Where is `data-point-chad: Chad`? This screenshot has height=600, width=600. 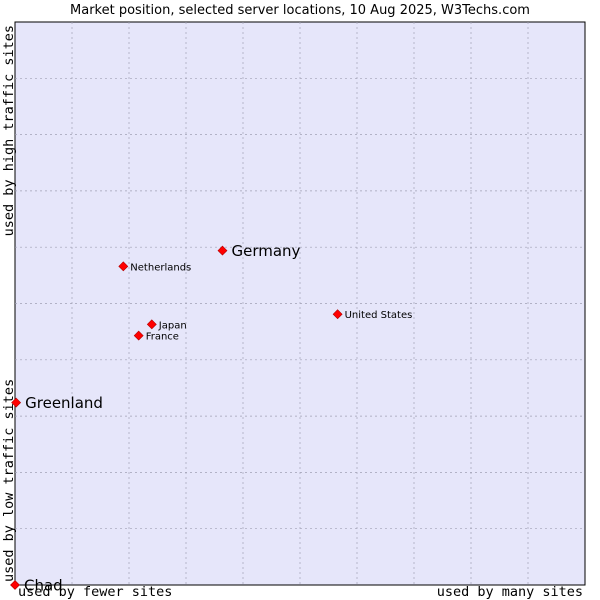 data-point-chad: Chad is located at coordinates (36, 586).